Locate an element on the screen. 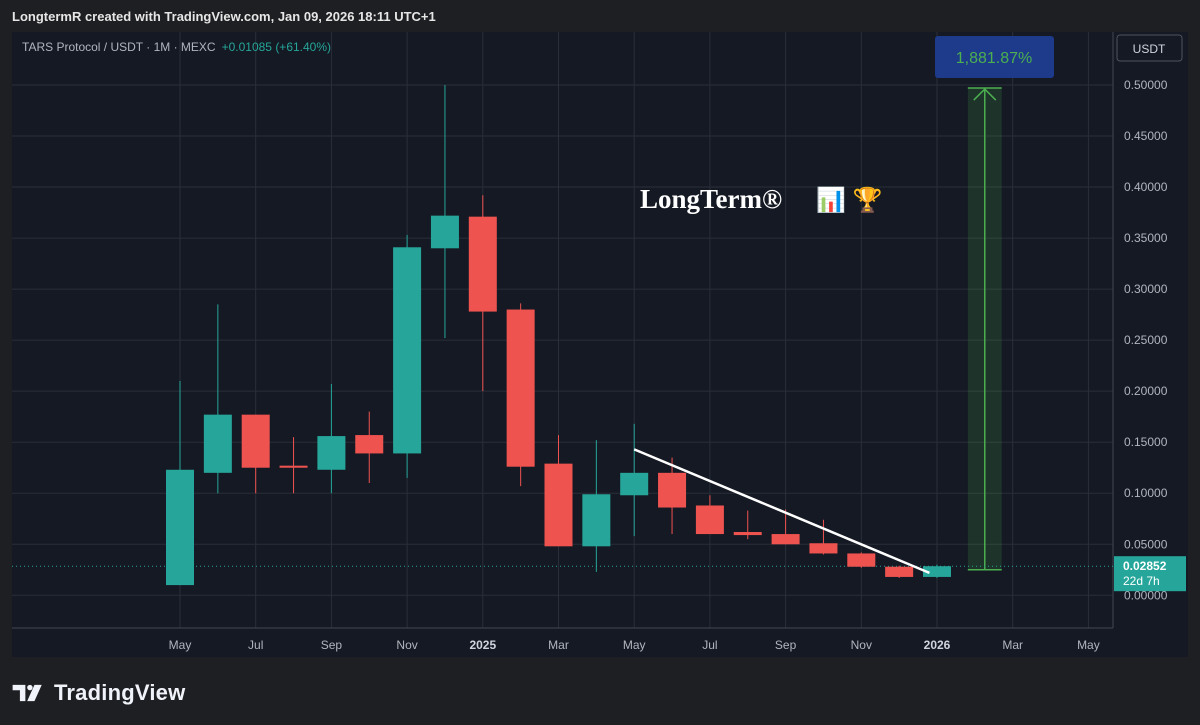  price-tick-label: 0.20000 is located at coordinates (1146, 391).